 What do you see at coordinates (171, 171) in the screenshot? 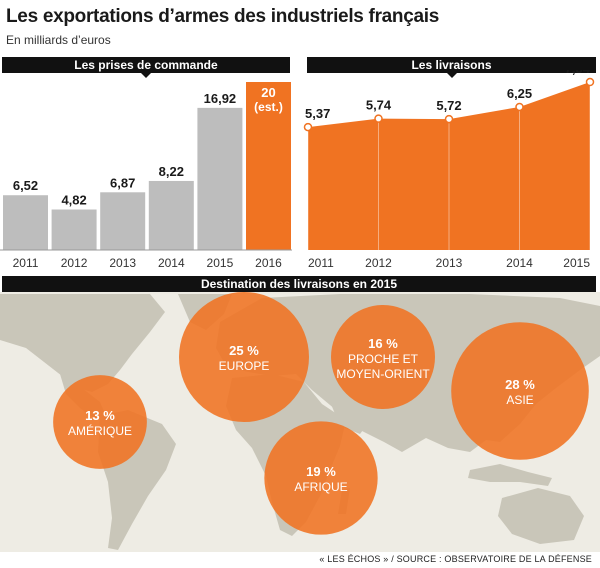
I see `orders-value-label: 8,22` at bounding box center [171, 171].